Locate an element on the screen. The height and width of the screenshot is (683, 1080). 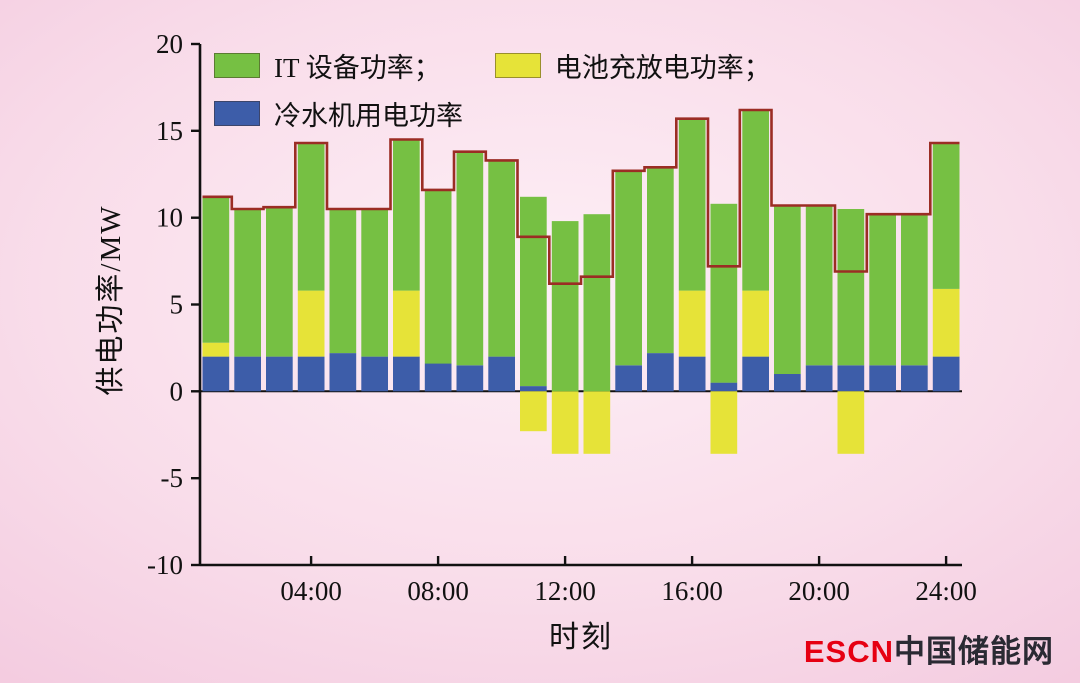
legend-item-battery-power: 电池充放电功率； is located at coordinates (632, 65).